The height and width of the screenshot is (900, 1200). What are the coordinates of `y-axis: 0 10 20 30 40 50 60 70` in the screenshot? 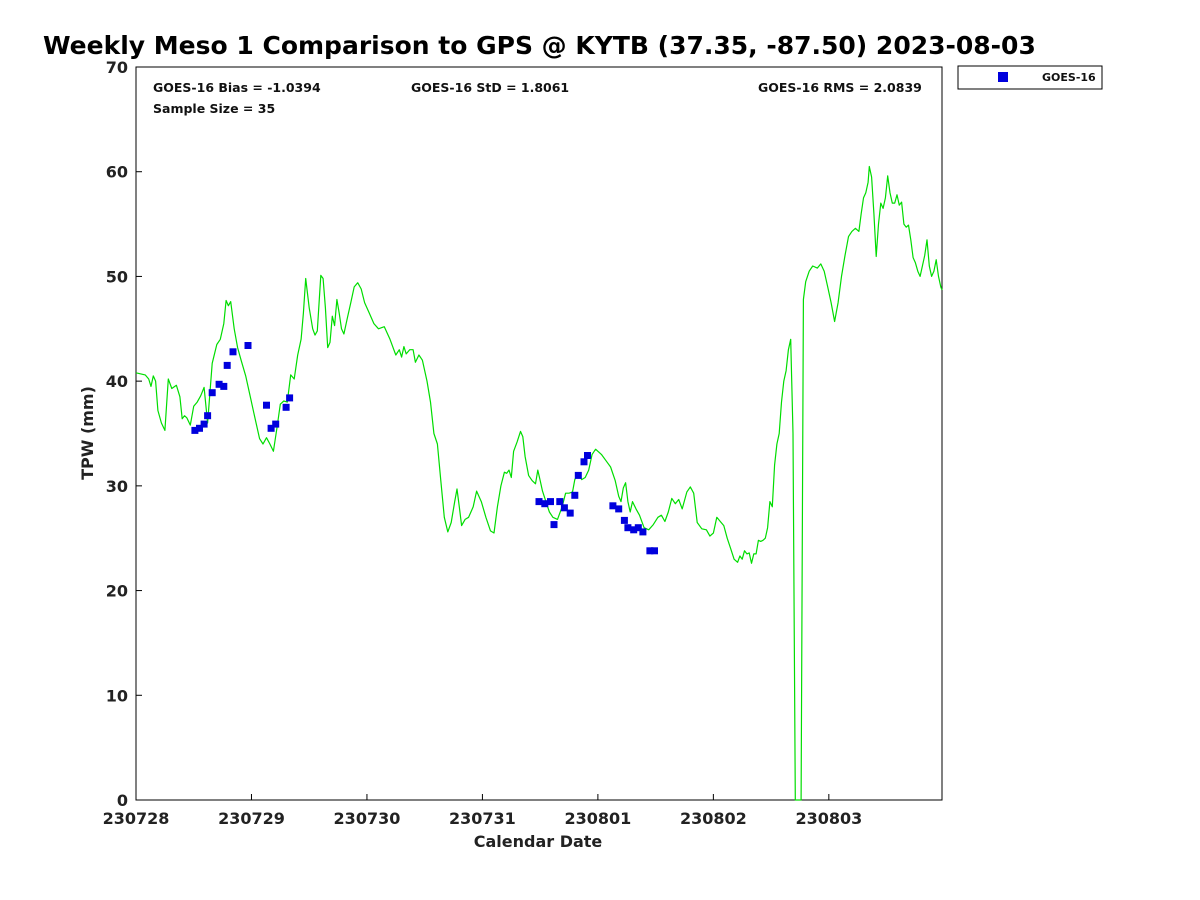 It's located at (124, 434).